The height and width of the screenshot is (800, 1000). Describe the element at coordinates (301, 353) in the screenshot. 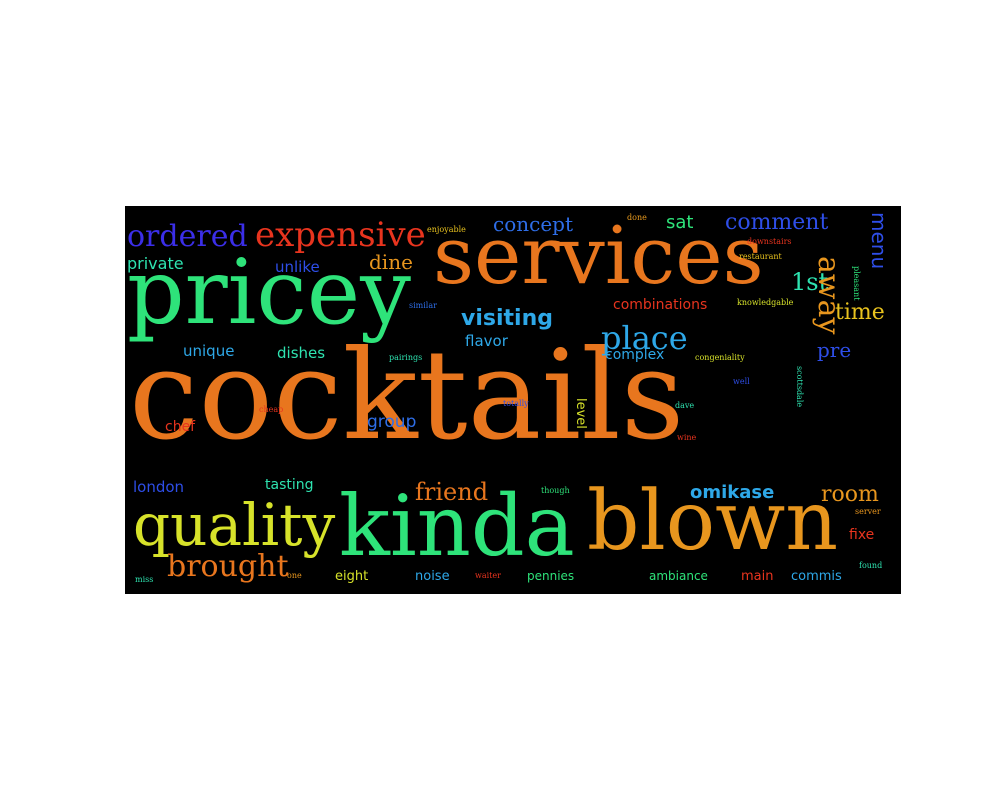

I see `word-dishes: dishes` at that location.